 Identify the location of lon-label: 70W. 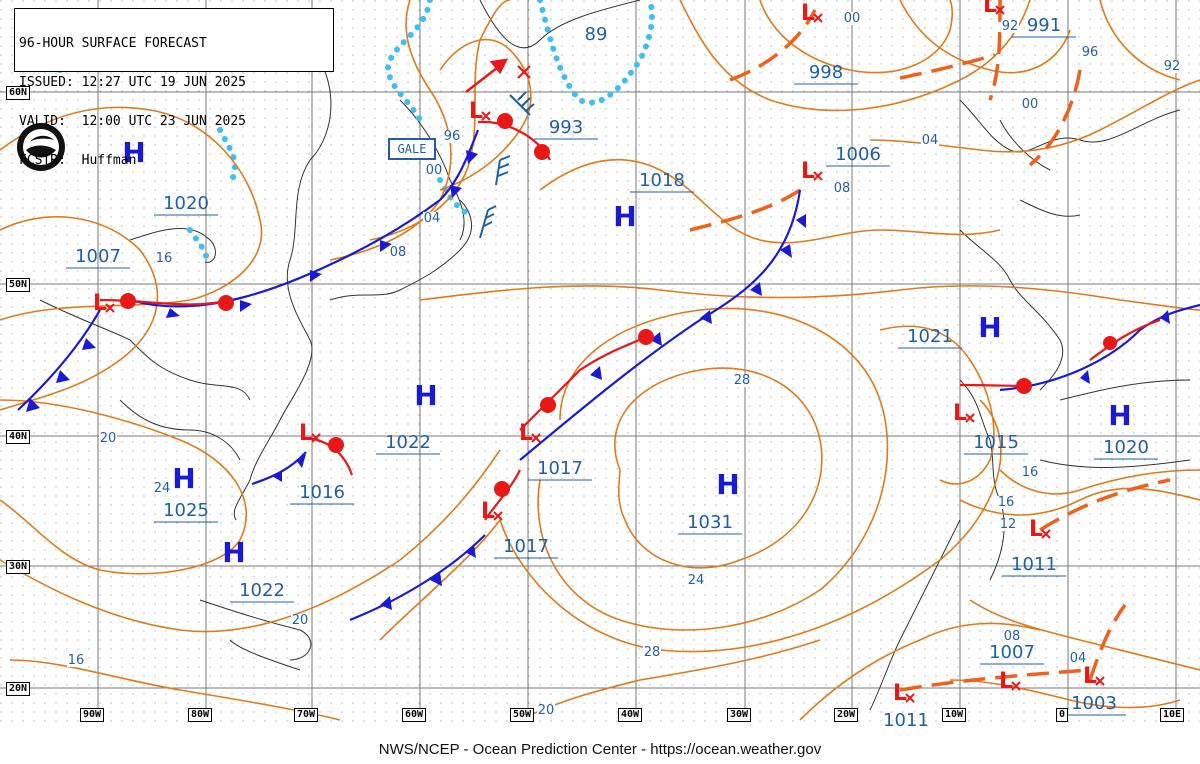
(306, 715).